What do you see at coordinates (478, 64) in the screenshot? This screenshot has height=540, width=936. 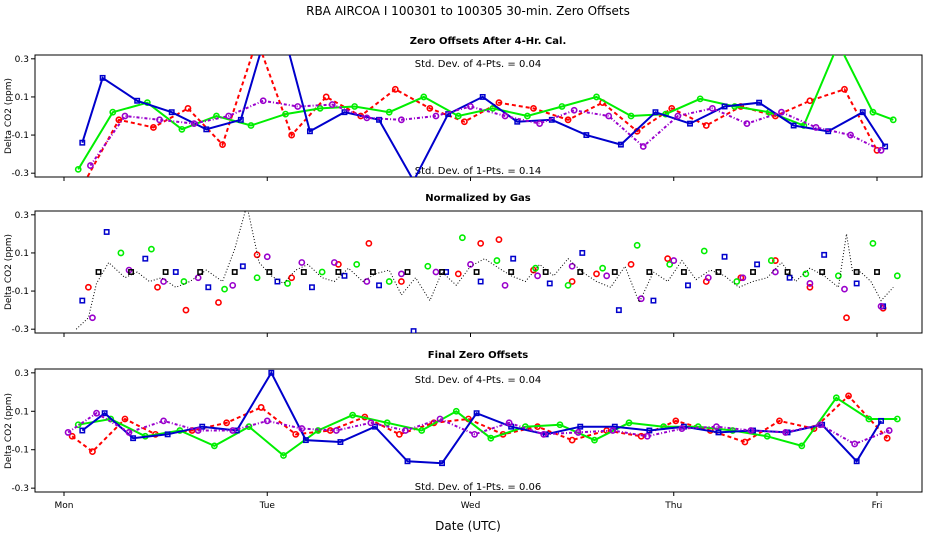 I see `annotation-stddev-4pts: Std. Dev. of 4-Pts. = 0.04` at bounding box center [478, 64].